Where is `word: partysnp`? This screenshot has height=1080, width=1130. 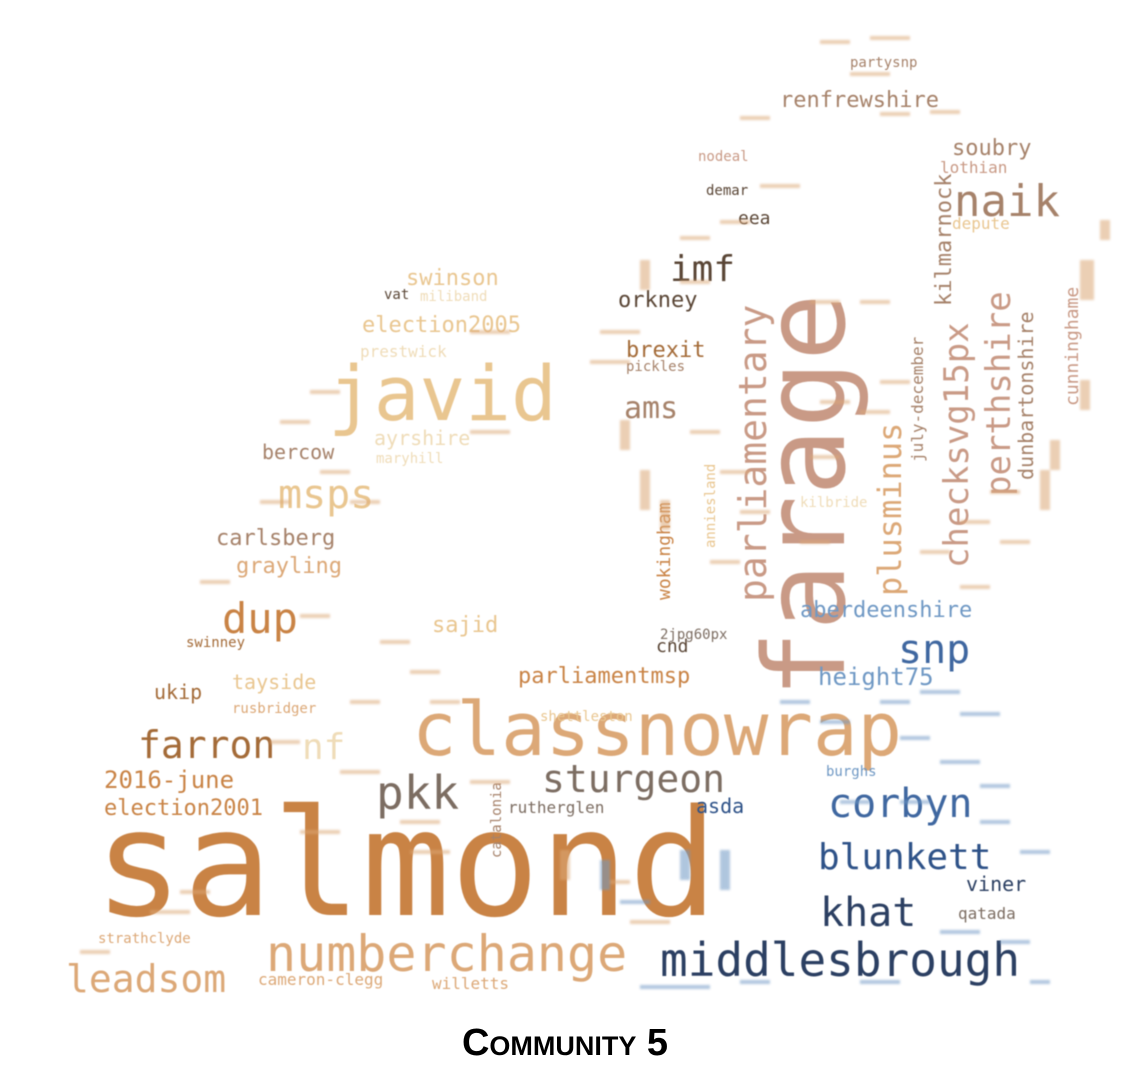 word: partysnp is located at coordinates (884, 63).